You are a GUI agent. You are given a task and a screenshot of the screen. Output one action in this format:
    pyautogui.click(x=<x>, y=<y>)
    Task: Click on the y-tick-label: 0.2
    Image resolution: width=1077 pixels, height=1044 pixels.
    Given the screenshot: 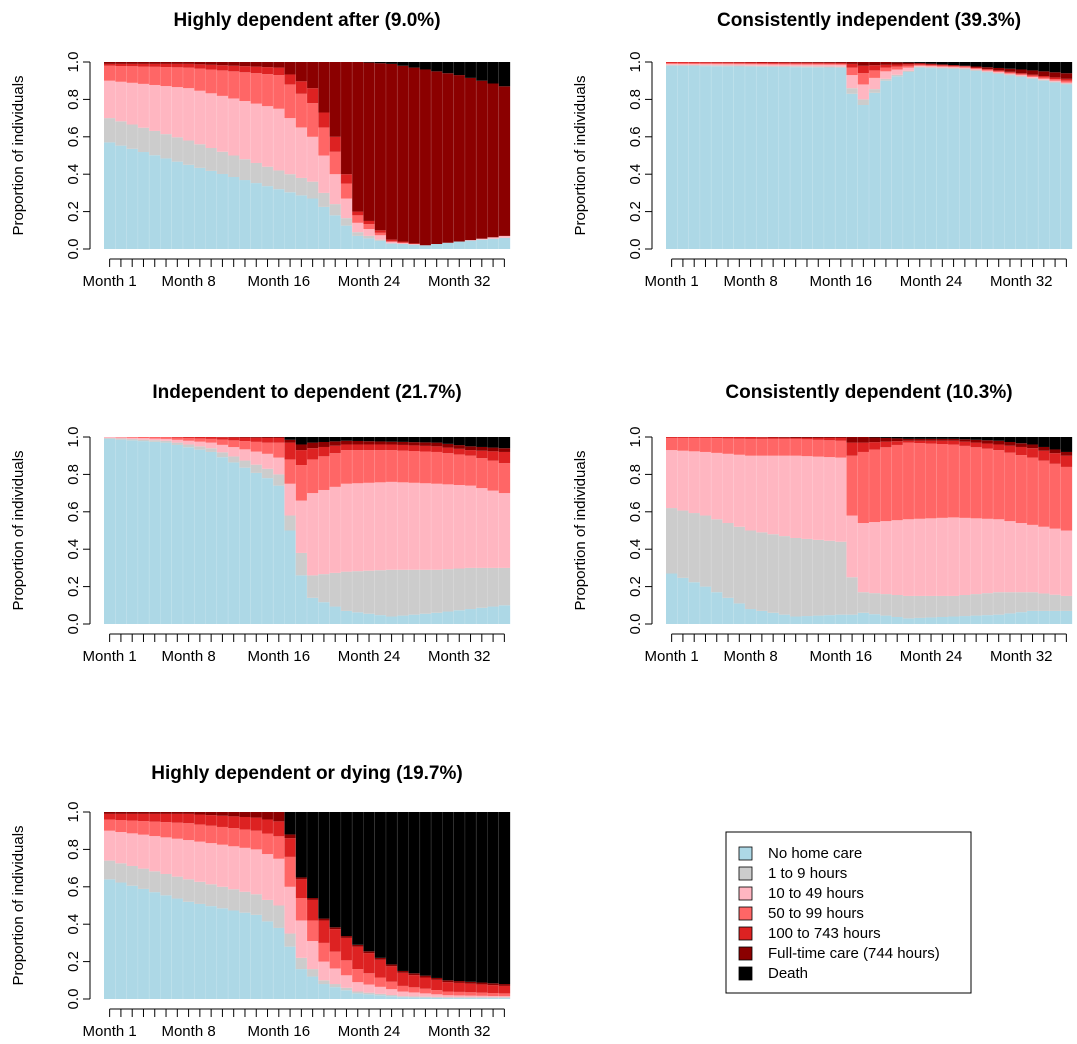 What is the action you would take?
    pyautogui.click(x=73, y=586)
    